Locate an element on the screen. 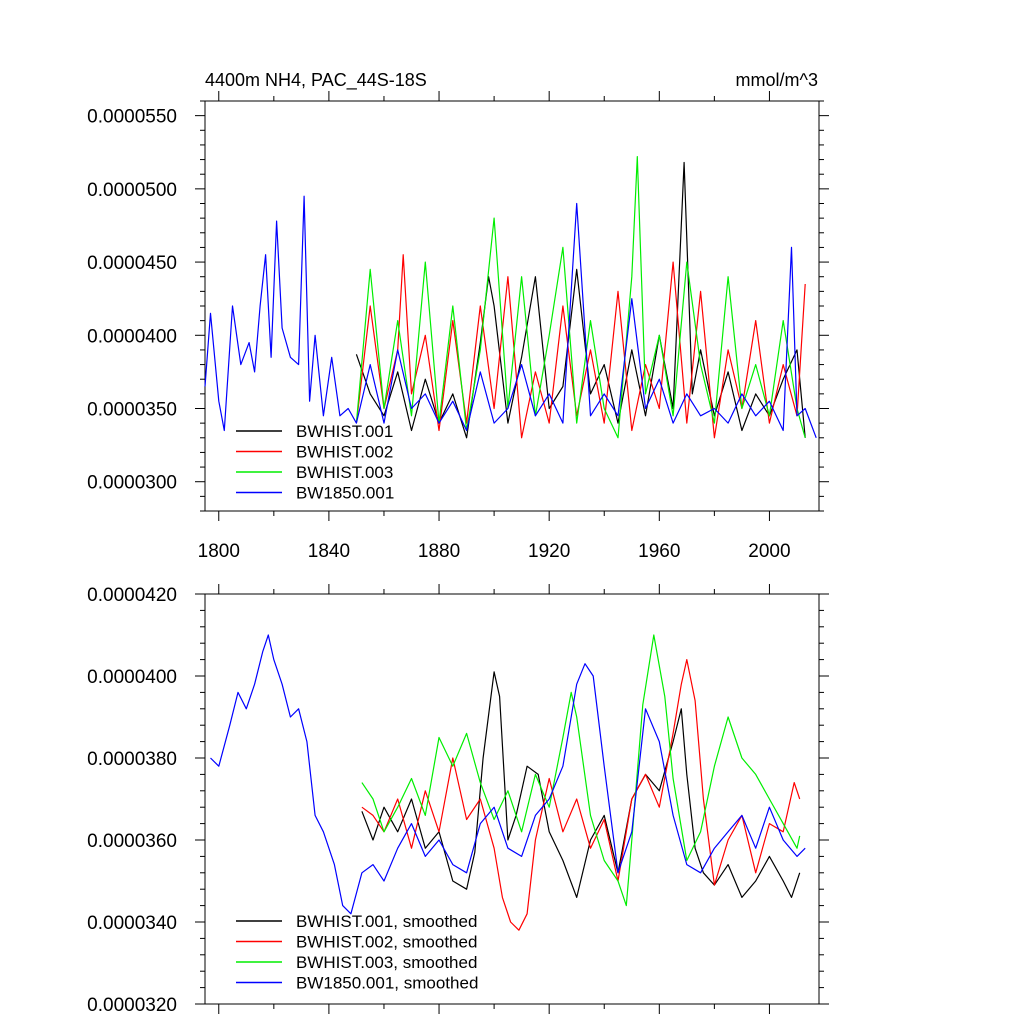  y-tick-label: 0.0000420 is located at coordinates (132, 595).